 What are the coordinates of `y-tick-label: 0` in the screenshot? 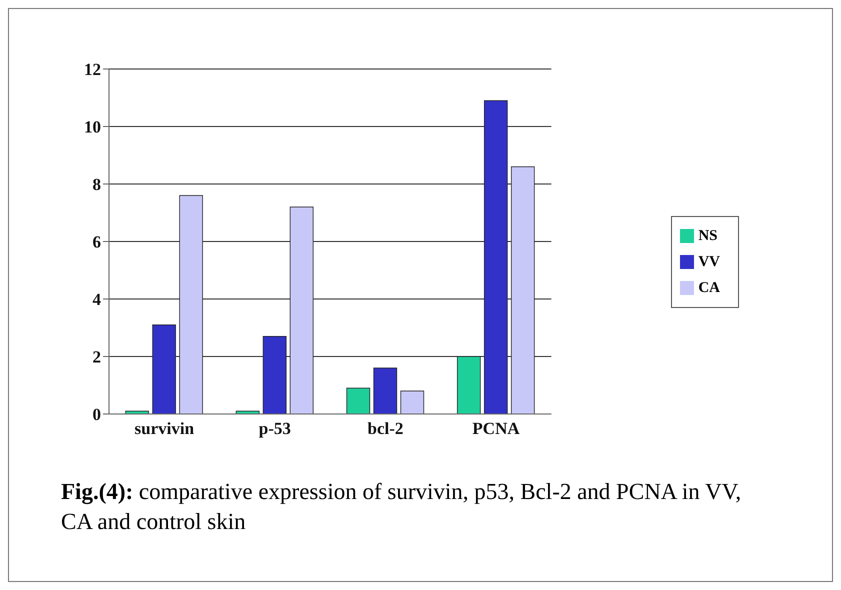 It's located at (96, 414).